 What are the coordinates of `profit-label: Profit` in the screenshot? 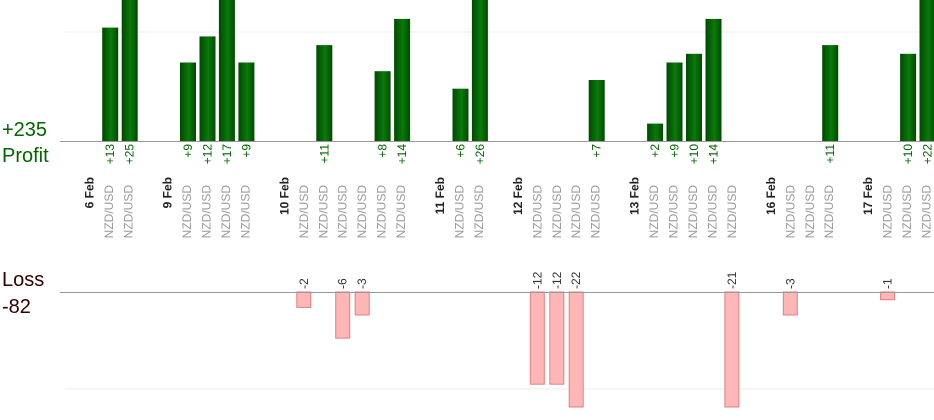 It's located at (25, 156).